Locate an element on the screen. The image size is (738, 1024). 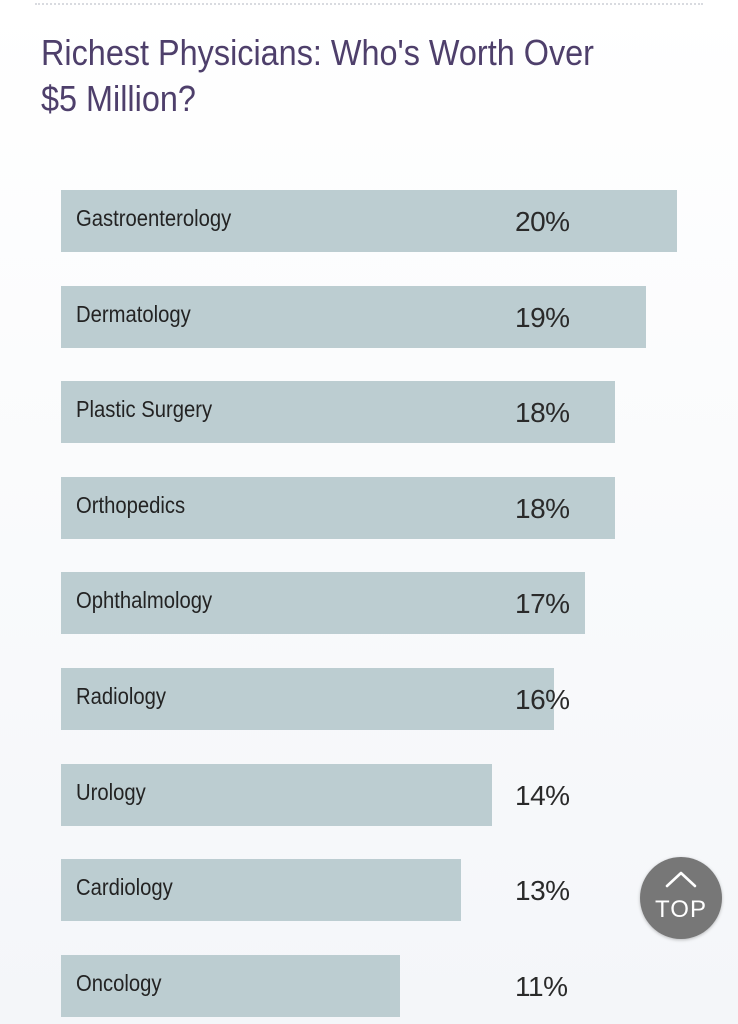
bar-value-label: 20% is located at coordinates (542, 221).